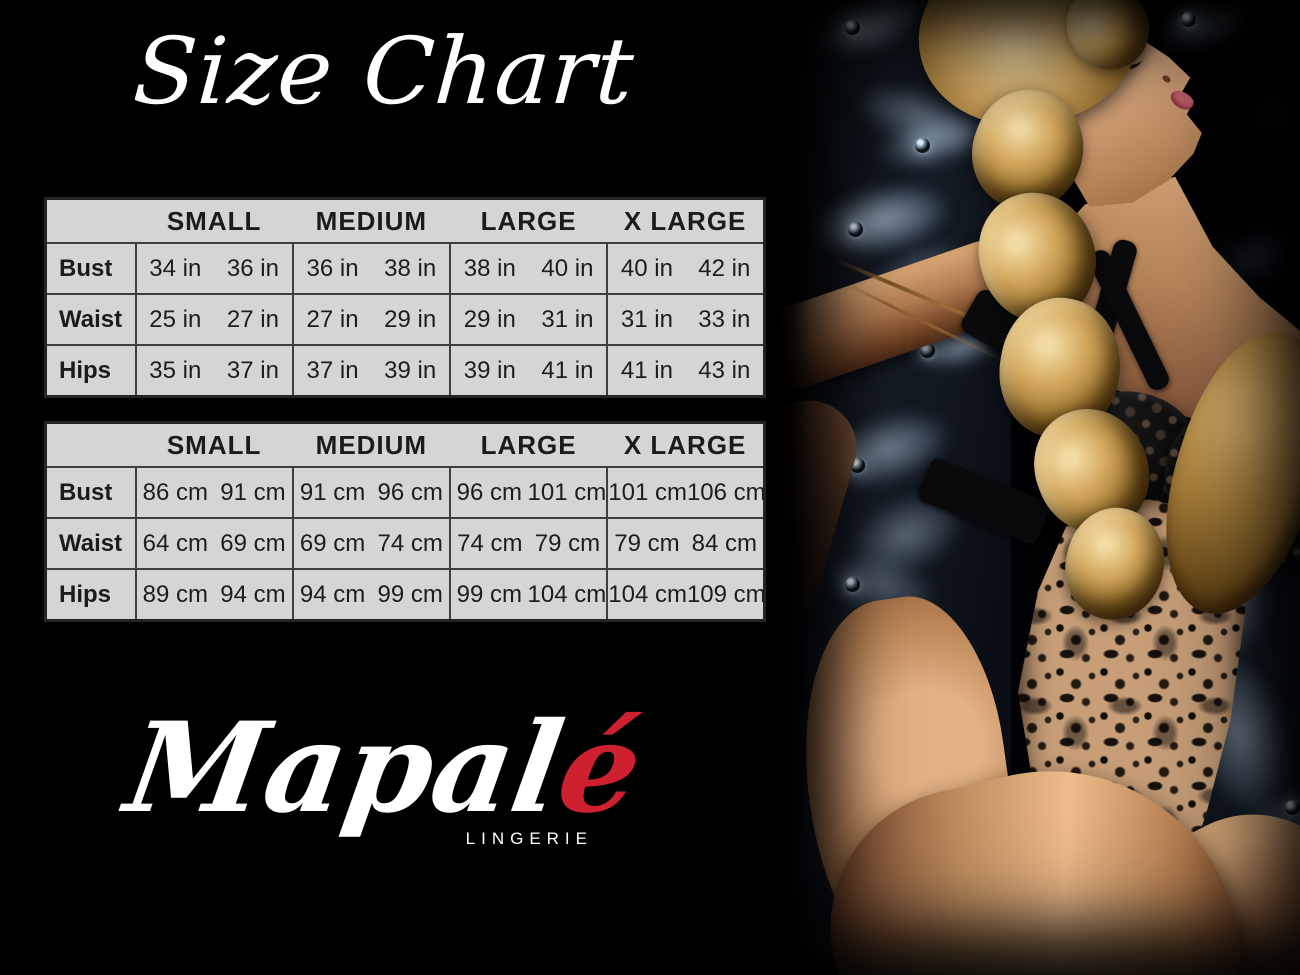 This screenshot has width=1300, height=975. Describe the element at coordinates (214, 371) in the screenshot. I see `size-cell: 35 in 37 in` at that location.